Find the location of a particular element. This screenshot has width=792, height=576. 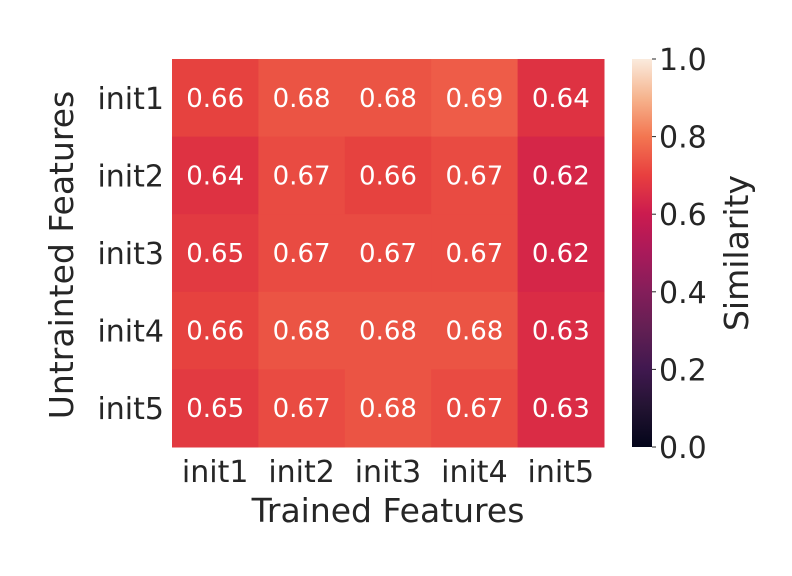

colorbar-tick-labels: 0.0 0.2 0.4 0.6 0.8 1.0 is located at coordinates (679, 254).